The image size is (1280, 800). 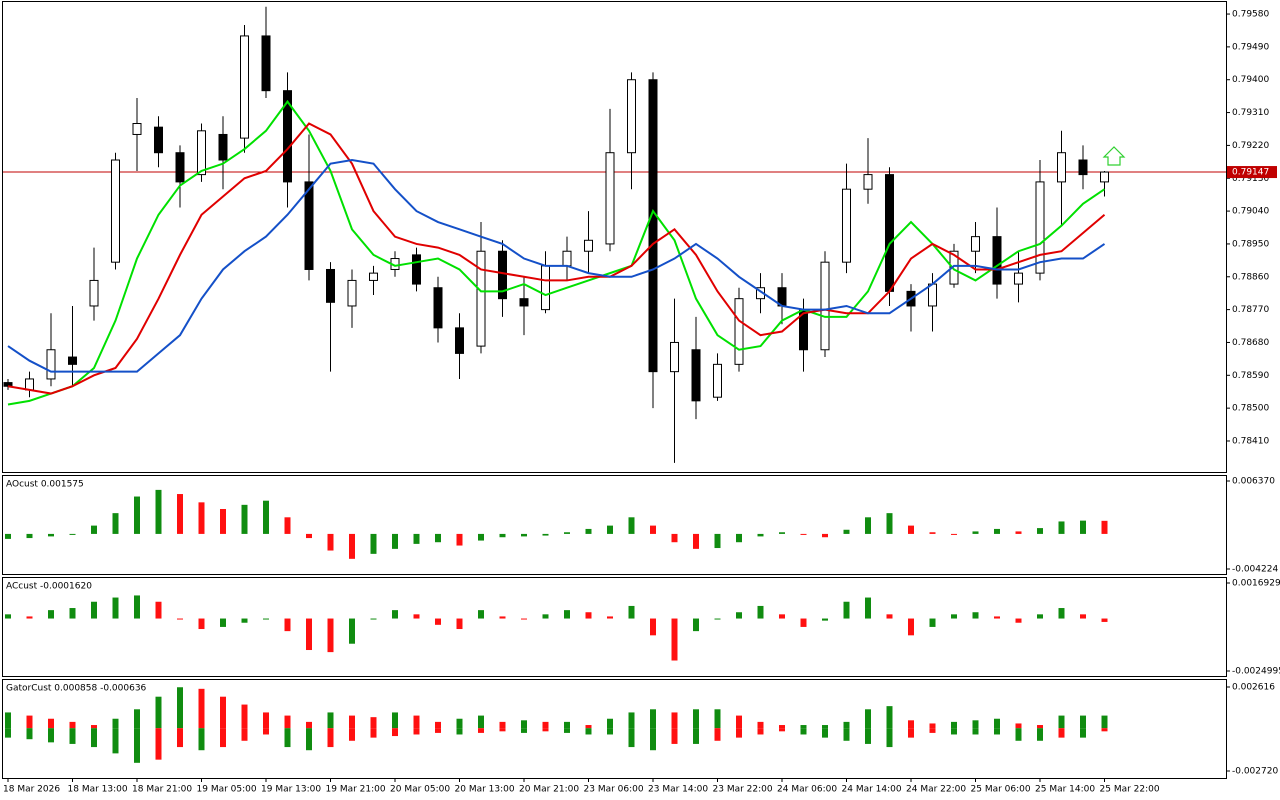 What do you see at coordinates (1130, 790) in the screenshot?
I see `x-tick-label: 25 Mar 22:00` at bounding box center [1130, 790].